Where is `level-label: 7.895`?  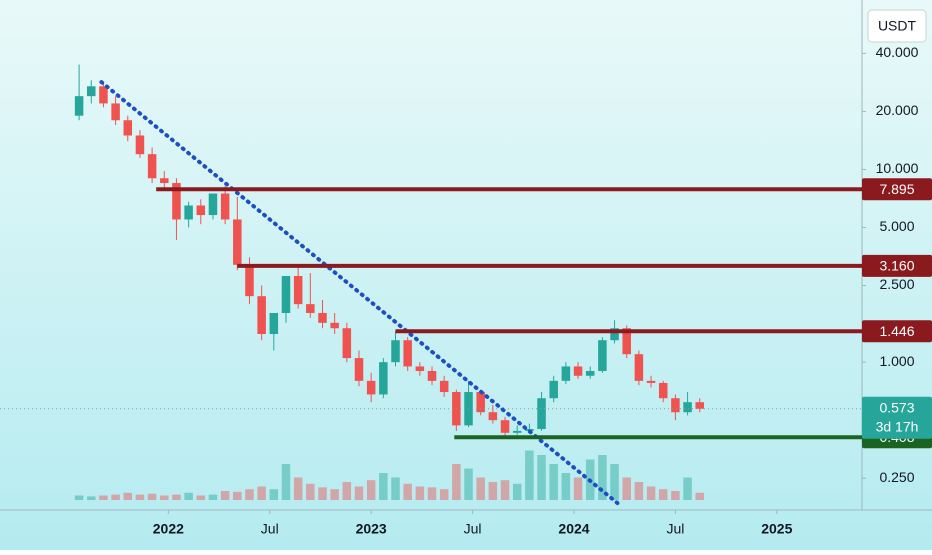 level-label: 7.895 is located at coordinates (896, 189).